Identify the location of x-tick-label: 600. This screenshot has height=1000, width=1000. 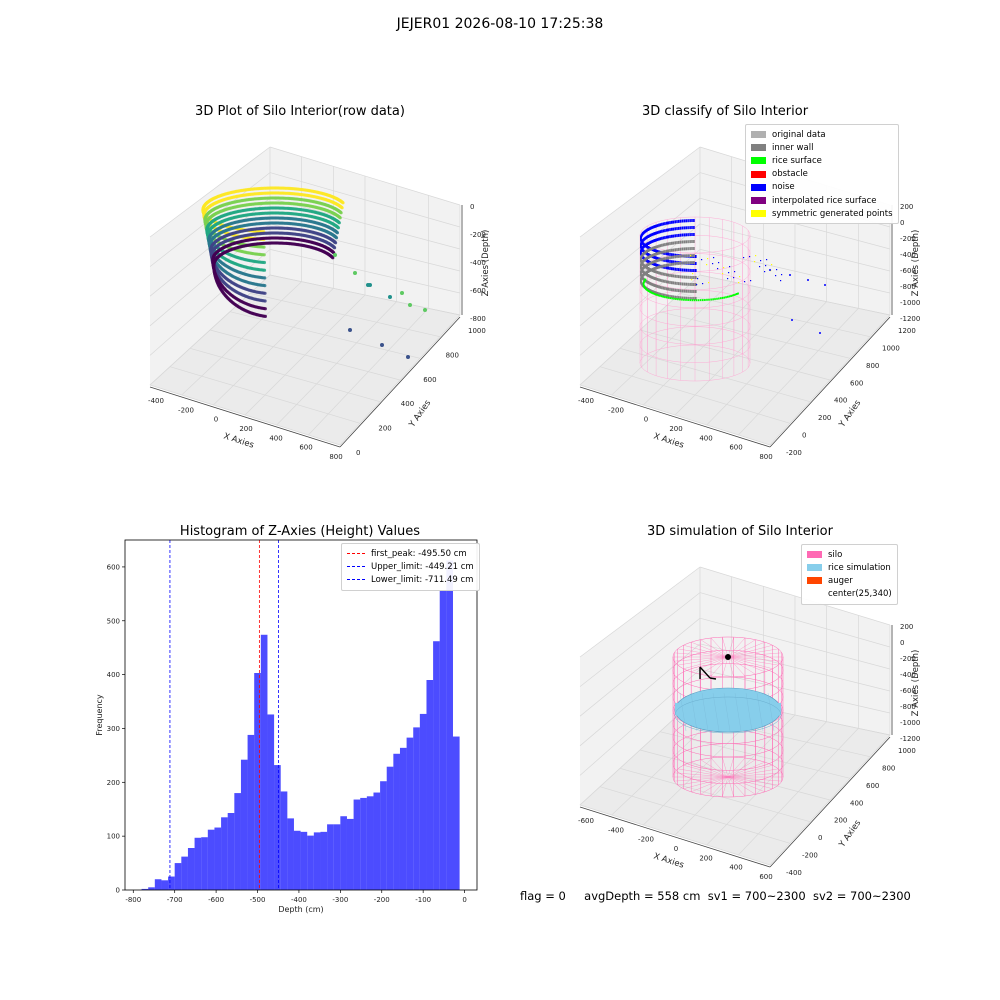
(735, 448).